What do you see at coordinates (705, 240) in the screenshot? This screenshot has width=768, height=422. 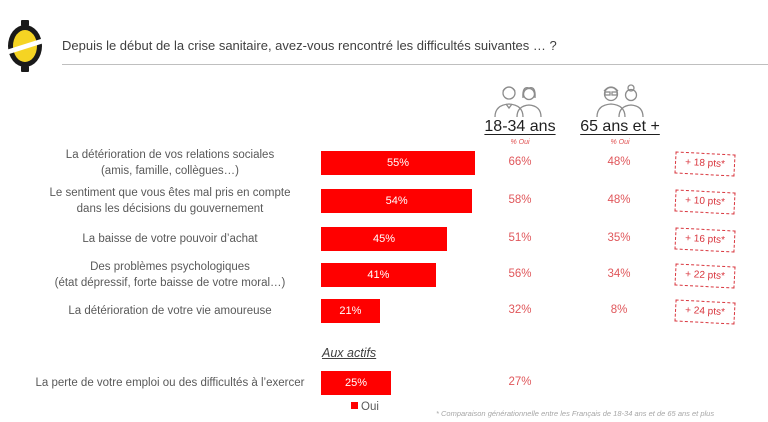 I see `difference-badge: + 16 pts*` at bounding box center [705, 240].